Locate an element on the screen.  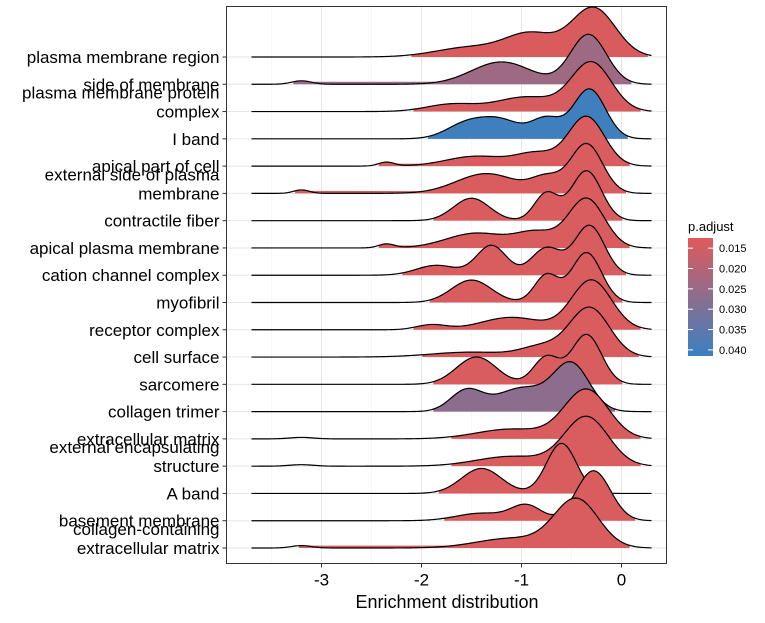
legend: p.adjust 0.015 0.020 0.025 0.030 0.035 0.040 is located at coordinates (717, 288).